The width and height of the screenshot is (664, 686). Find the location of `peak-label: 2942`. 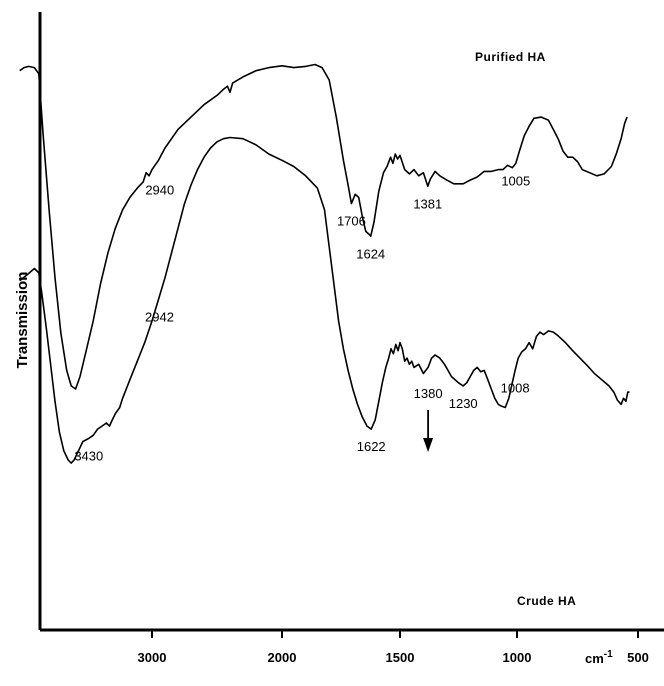

peak-label: 2942 is located at coordinates (159, 316).